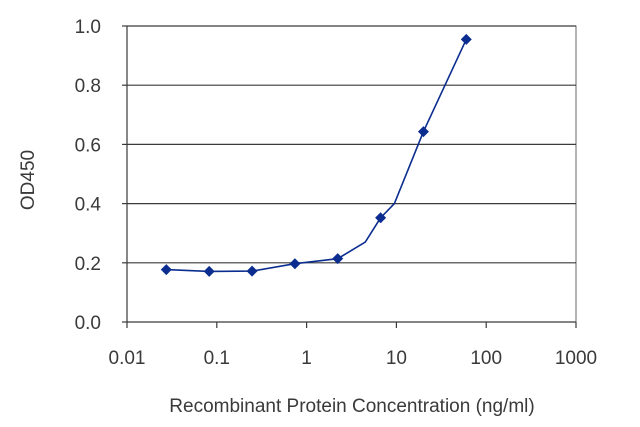 This screenshot has width=640, height=427. I want to click on x-tick-label: 0.1, so click(217, 358).